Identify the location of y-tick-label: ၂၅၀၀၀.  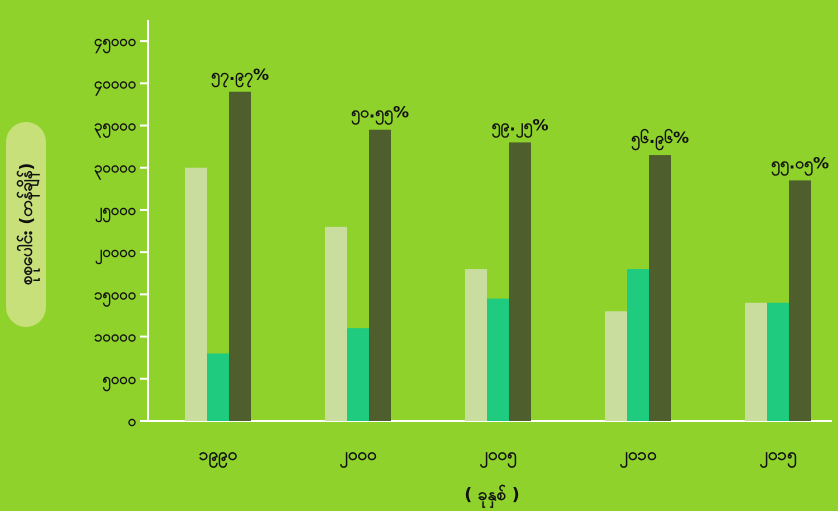
(116, 212).